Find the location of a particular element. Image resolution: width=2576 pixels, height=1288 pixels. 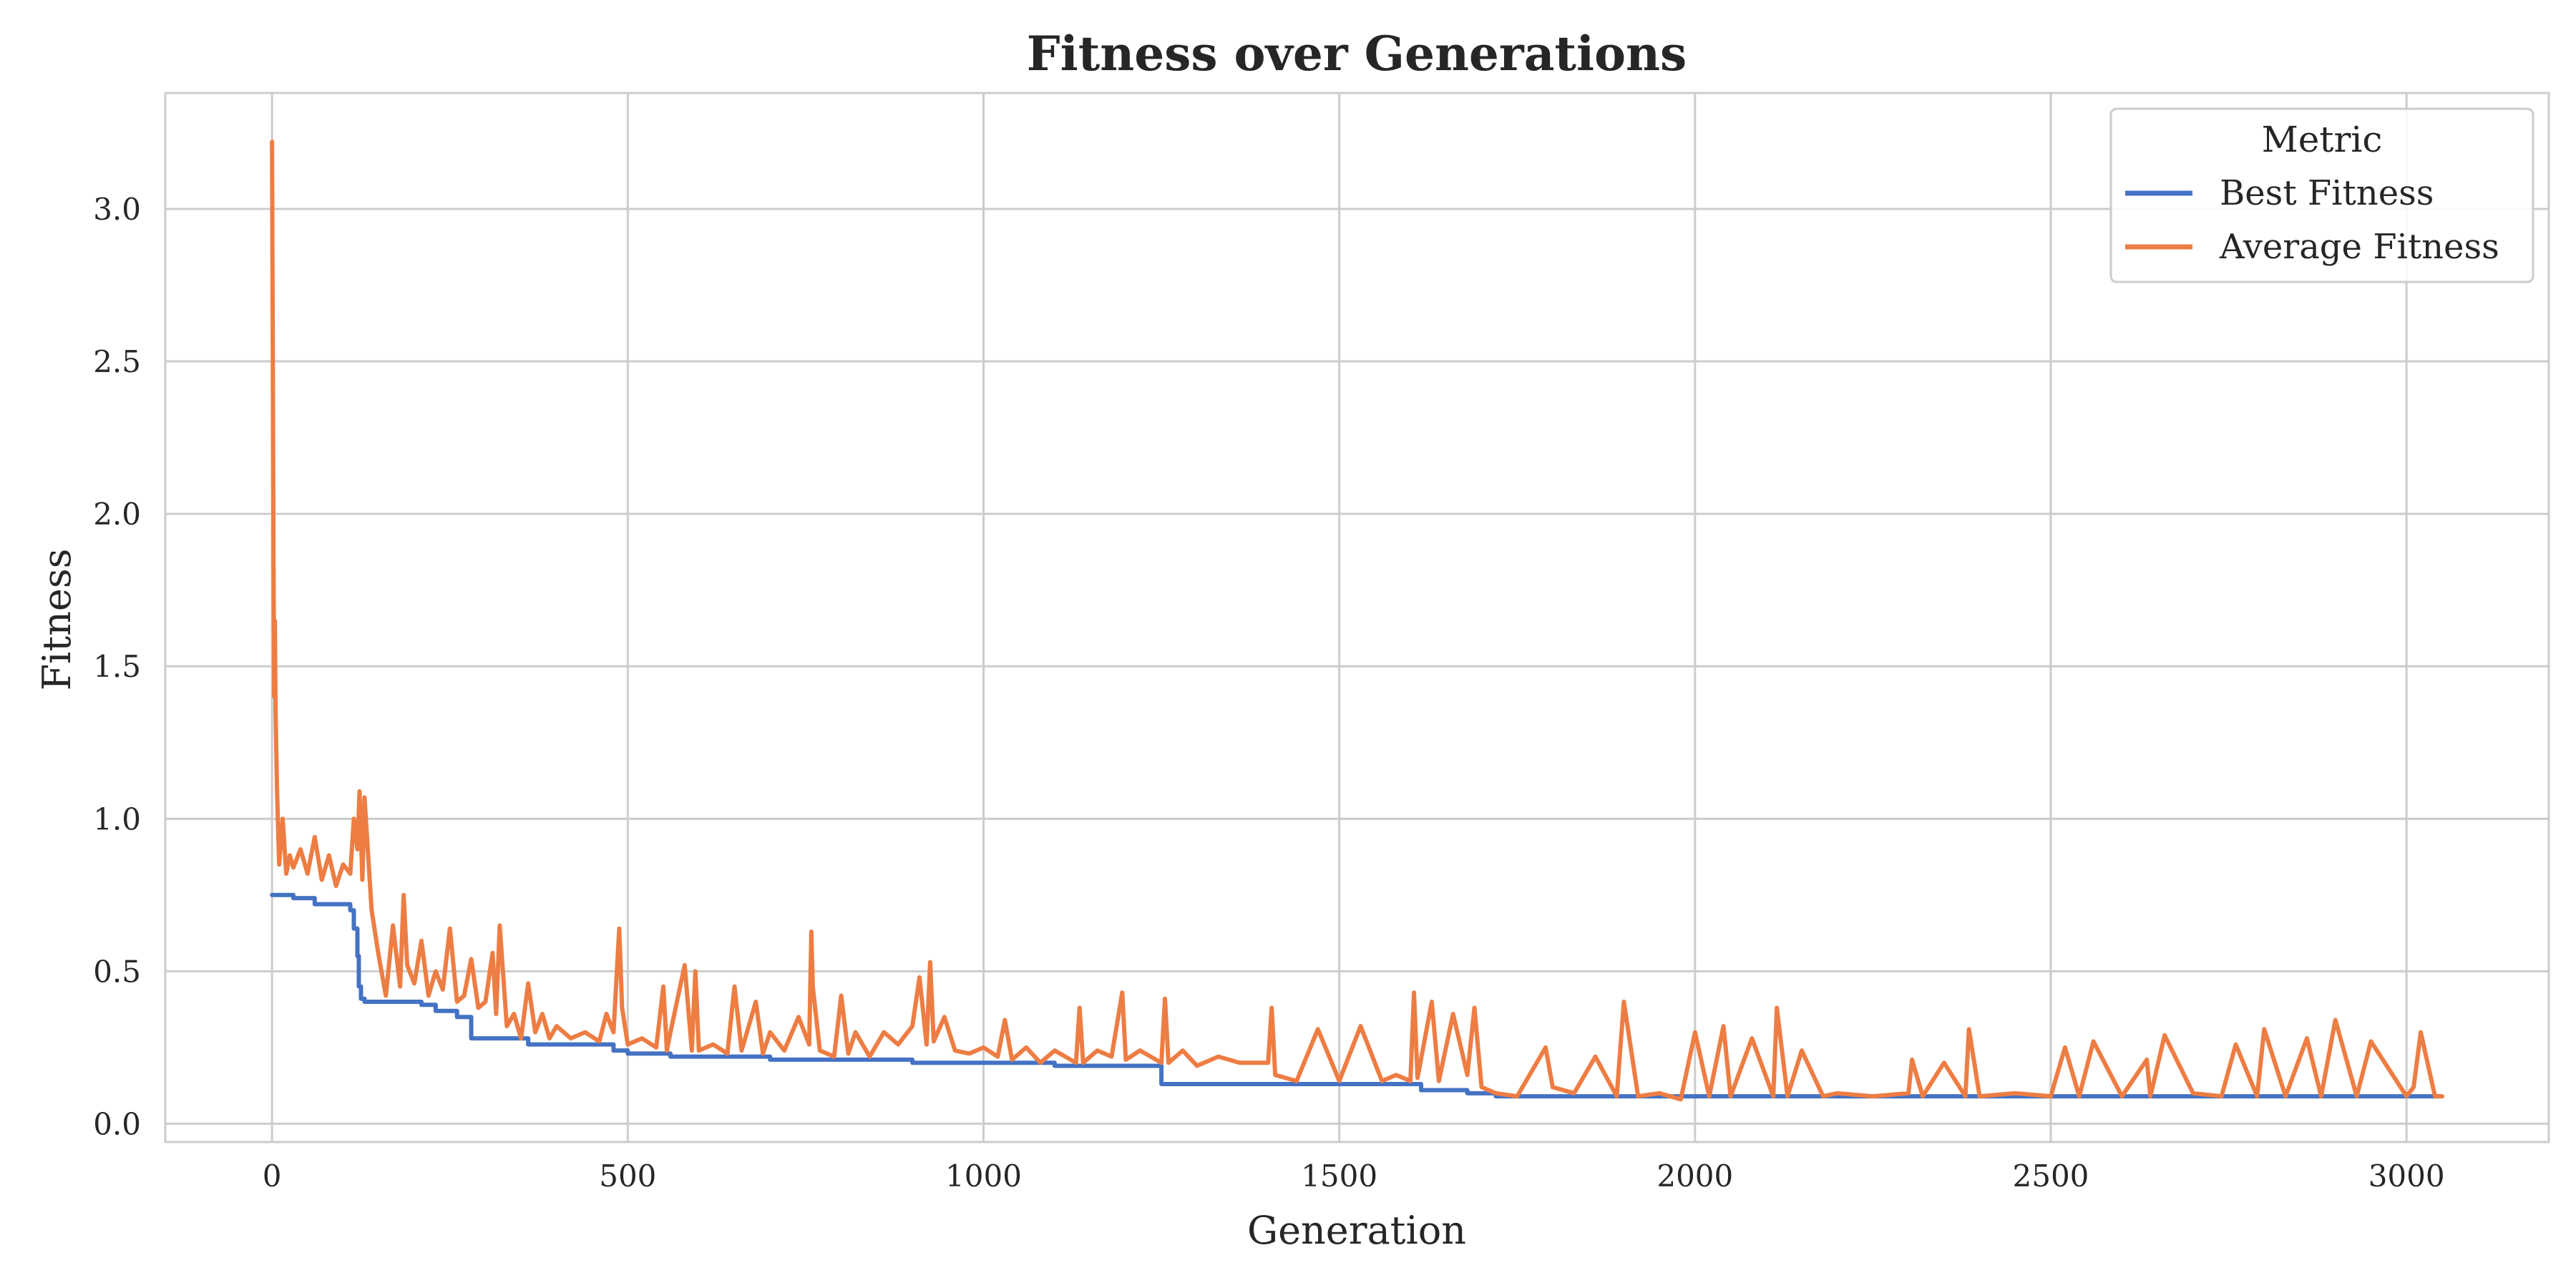

y-tick-label: 0.0 is located at coordinates (117, 1123).